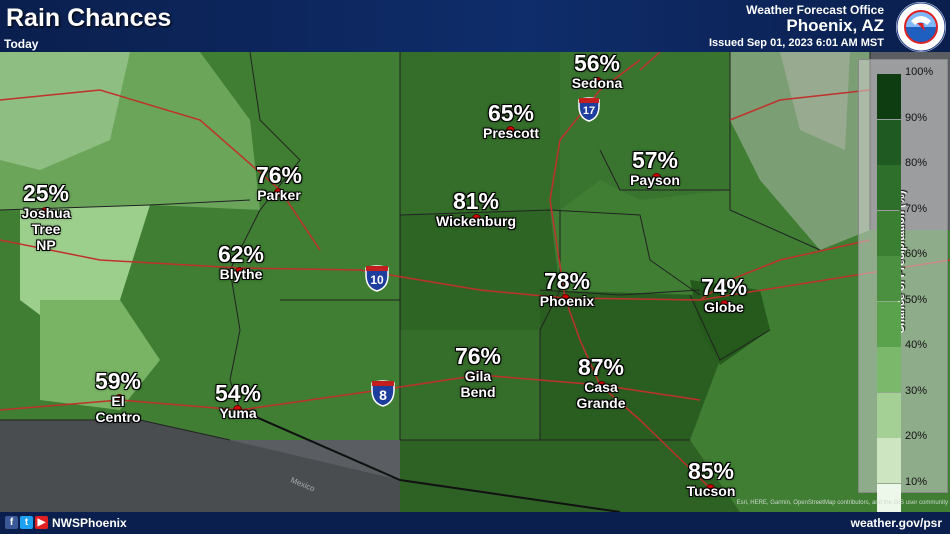 The image size is (950, 534). I want to click on legend-level-label: 100%, so click(919, 72).